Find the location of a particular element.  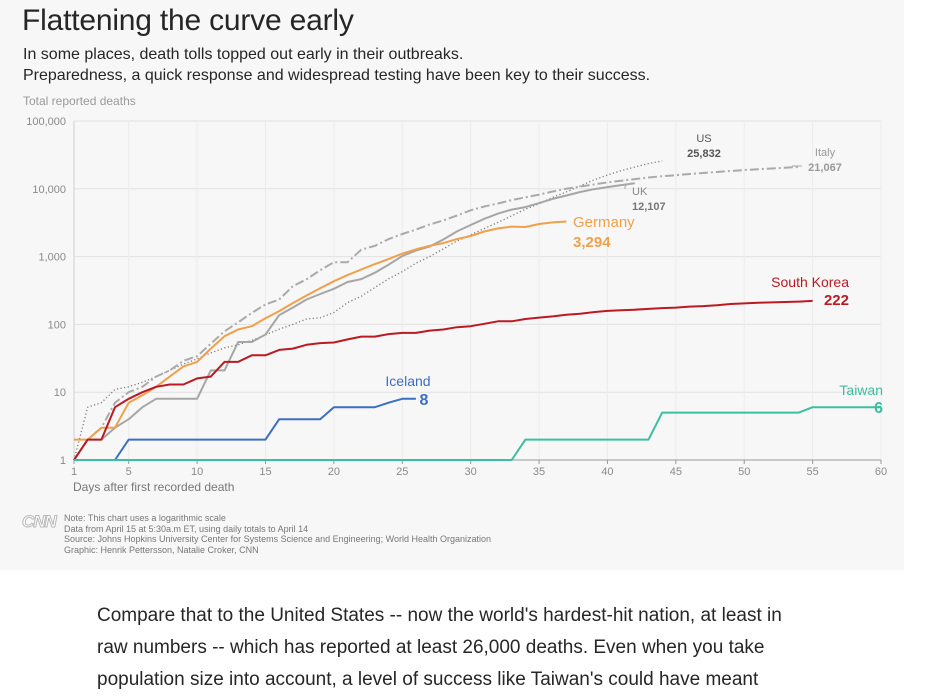

x-tick-label: 20 is located at coordinates (334, 472).